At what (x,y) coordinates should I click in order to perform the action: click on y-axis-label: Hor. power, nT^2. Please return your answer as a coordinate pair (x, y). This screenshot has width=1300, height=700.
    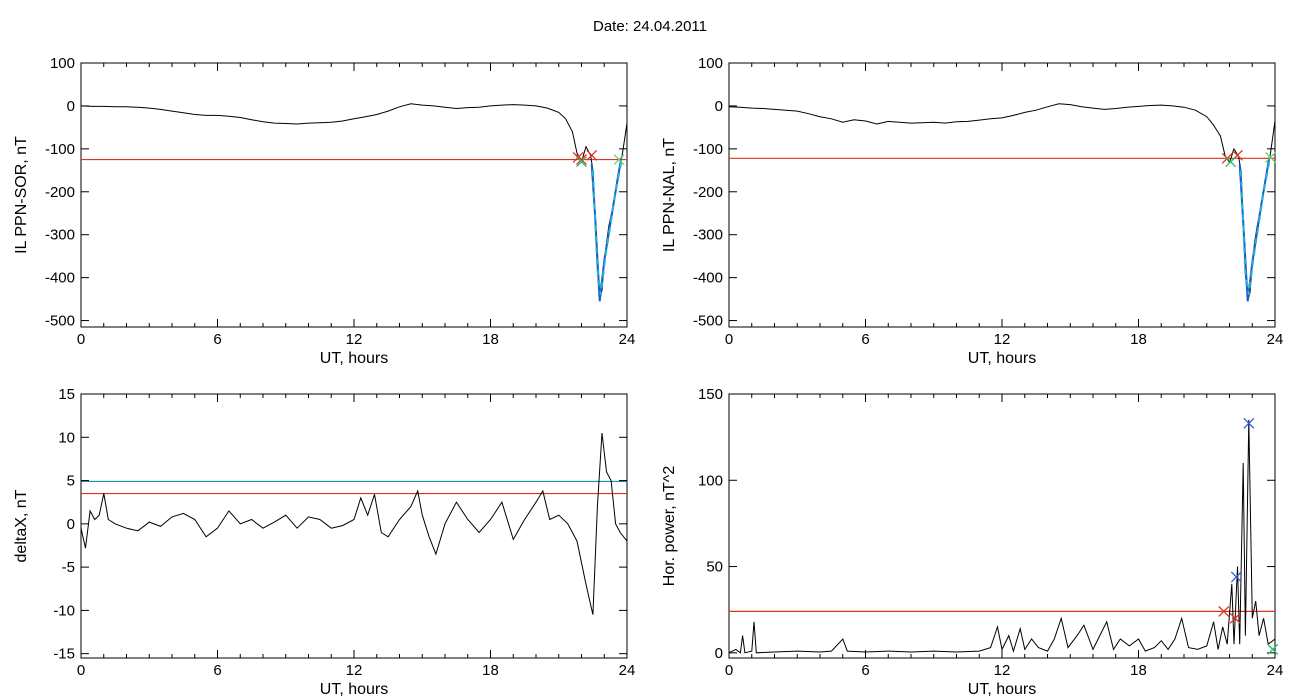
    Looking at the image, I should click on (669, 526).